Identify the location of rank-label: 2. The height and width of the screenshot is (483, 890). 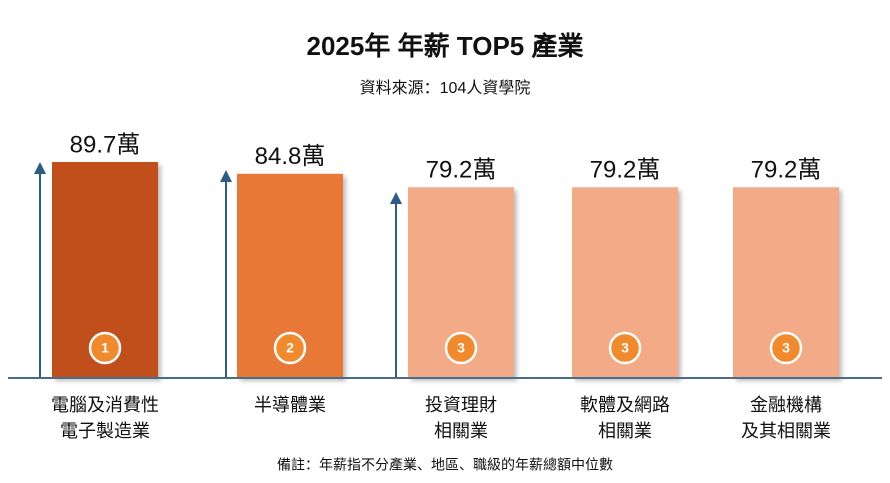
(290, 348).